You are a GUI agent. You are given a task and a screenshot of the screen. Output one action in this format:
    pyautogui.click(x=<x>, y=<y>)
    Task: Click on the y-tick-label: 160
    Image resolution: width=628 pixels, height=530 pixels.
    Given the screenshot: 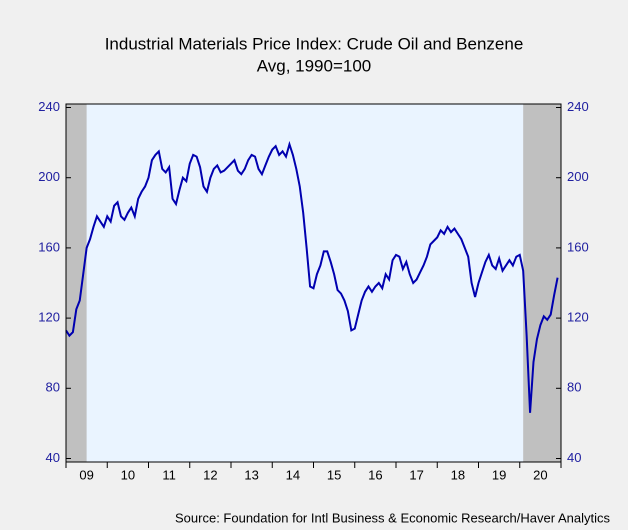 What is the action you would take?
    pyautogui.click(x=49, y=246)
    